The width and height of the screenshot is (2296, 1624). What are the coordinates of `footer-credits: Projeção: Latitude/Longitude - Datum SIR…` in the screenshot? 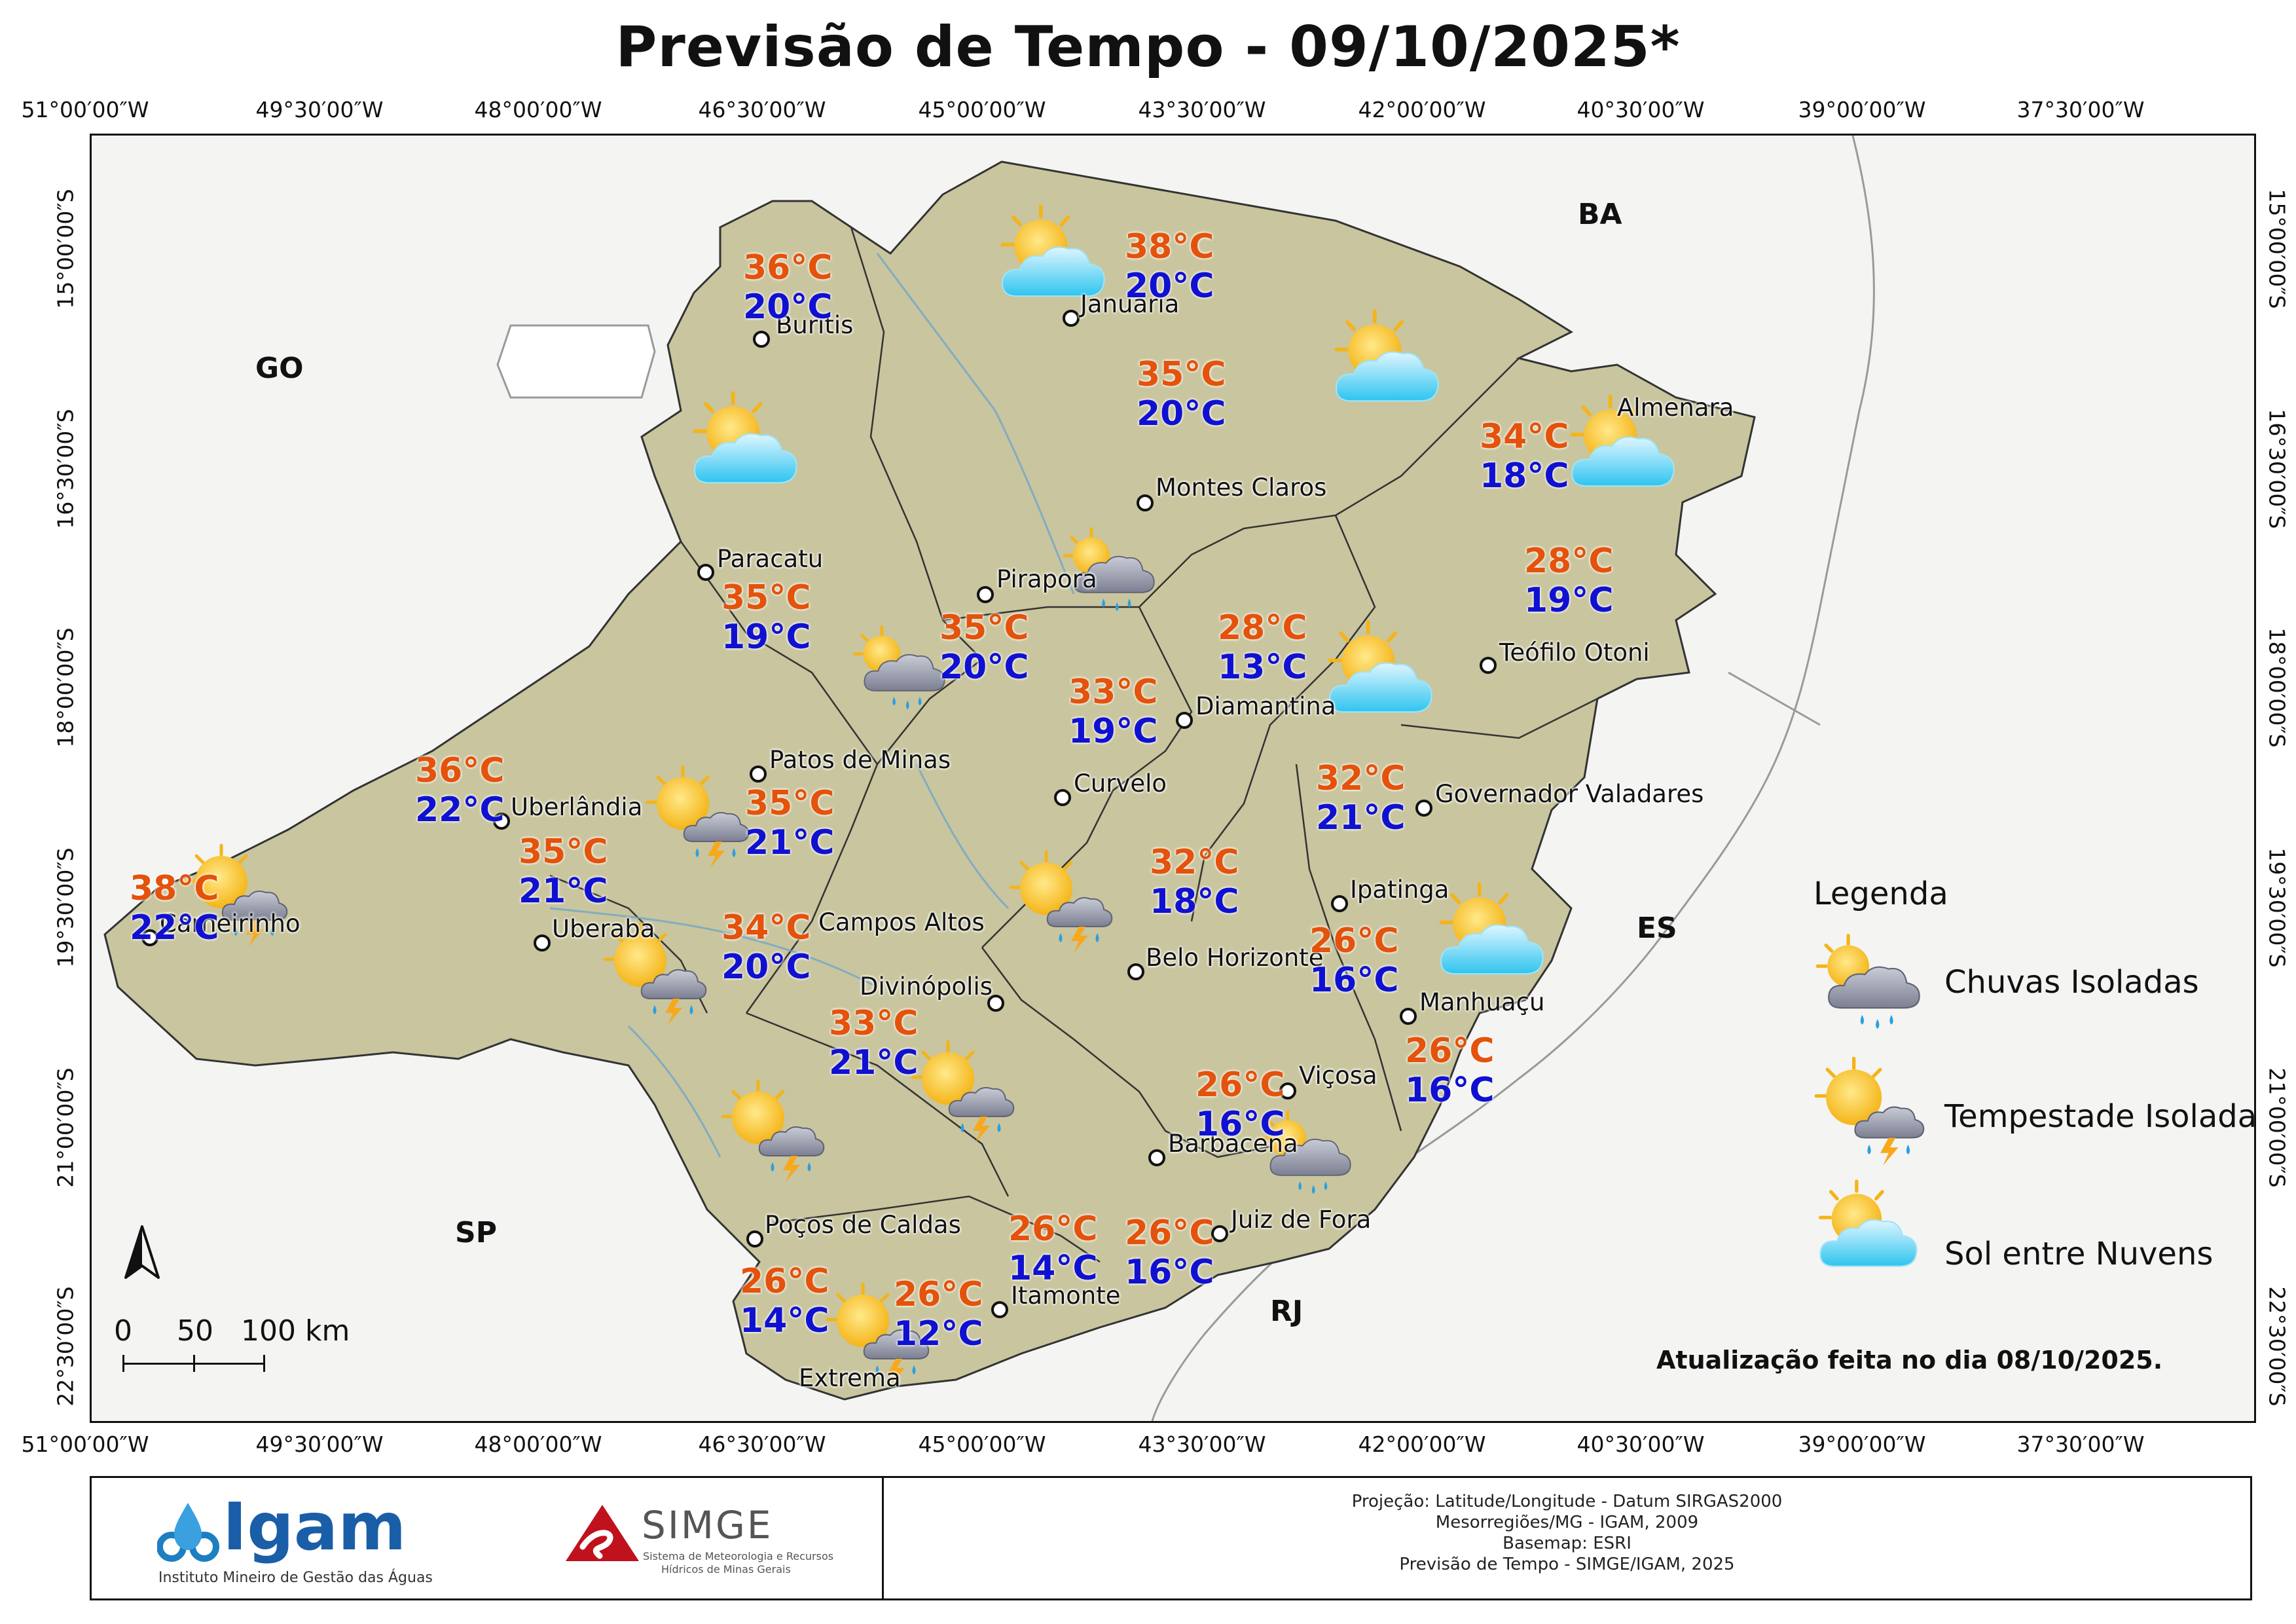 It's located at (1567, 1538).